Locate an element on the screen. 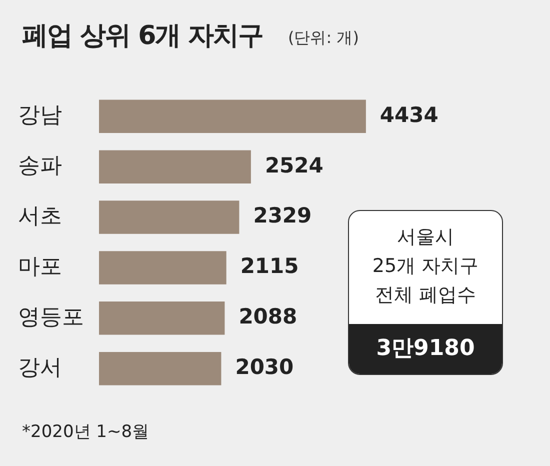  y-tick-label: 마포 is located at coordinates (40, 267).